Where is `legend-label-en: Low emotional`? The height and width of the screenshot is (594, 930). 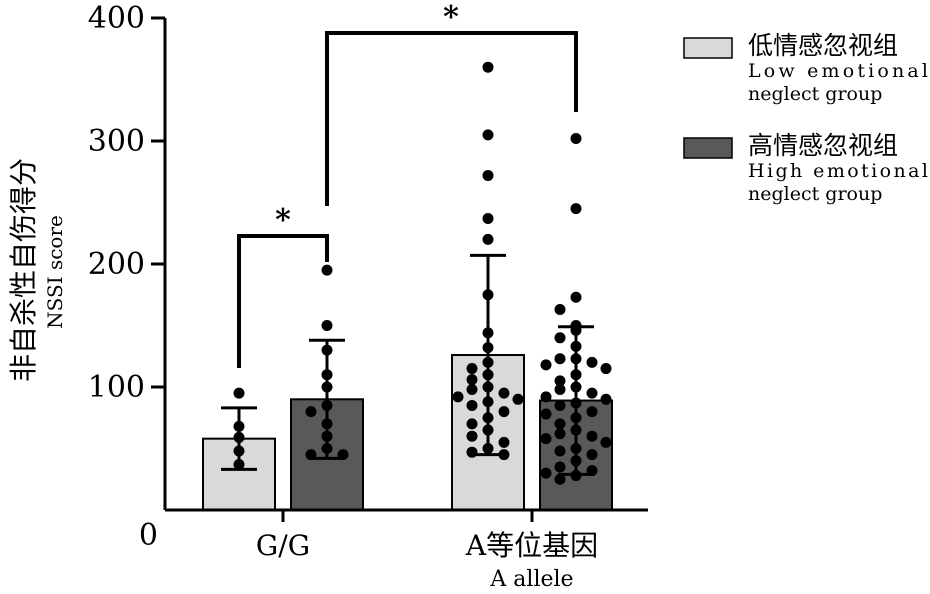
legend-label-en: Low emotional is located at coordinates (838, 71).